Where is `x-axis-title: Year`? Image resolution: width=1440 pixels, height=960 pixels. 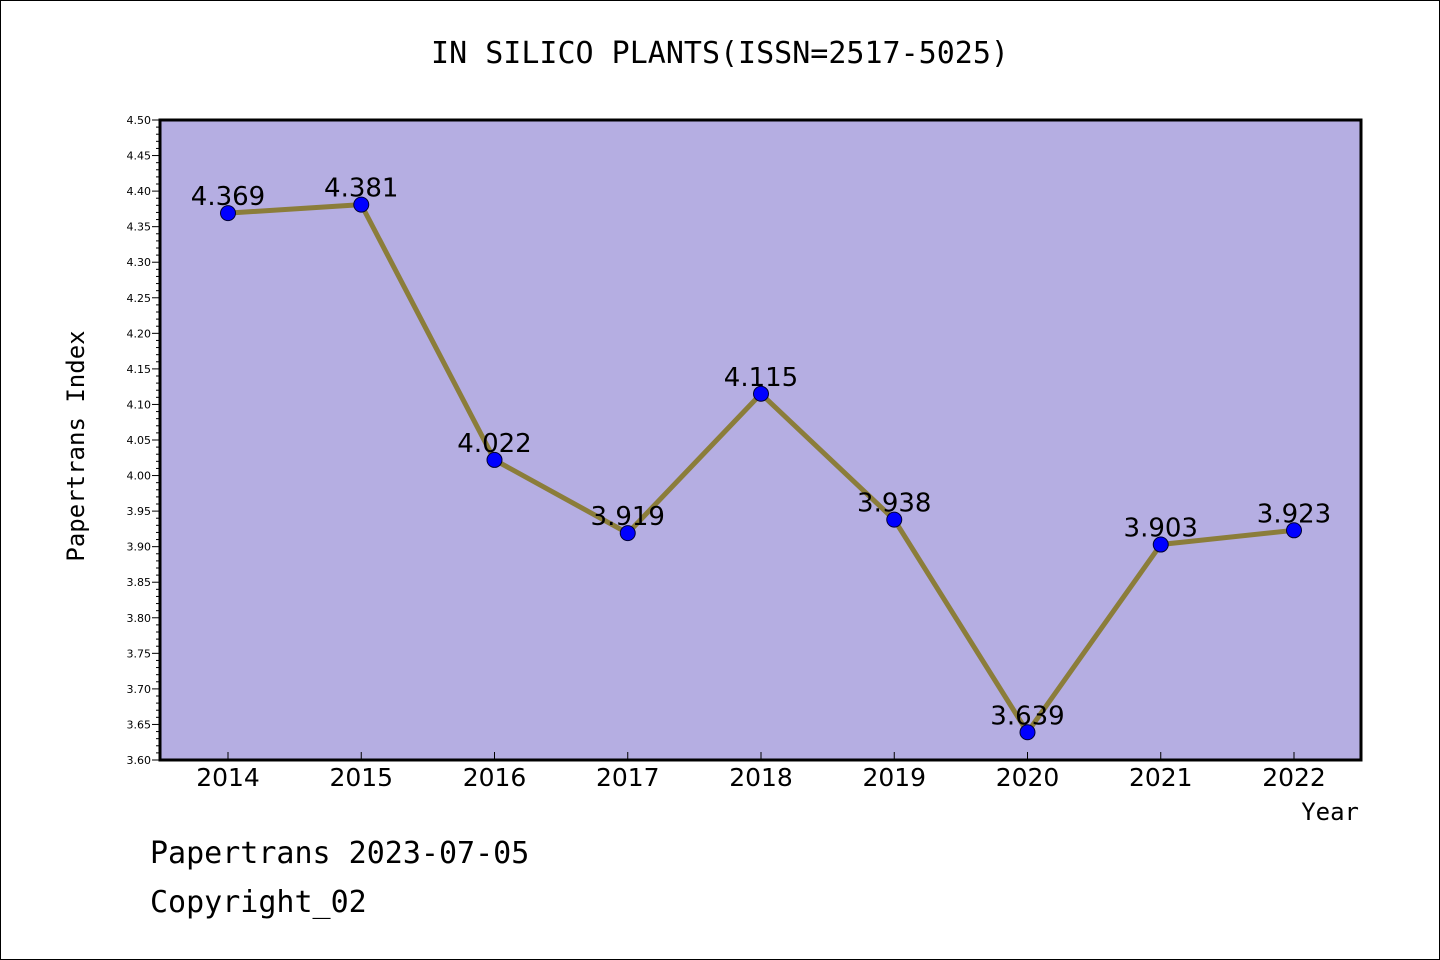 x-axis-title: Year is located at coordinates (1330, 812).